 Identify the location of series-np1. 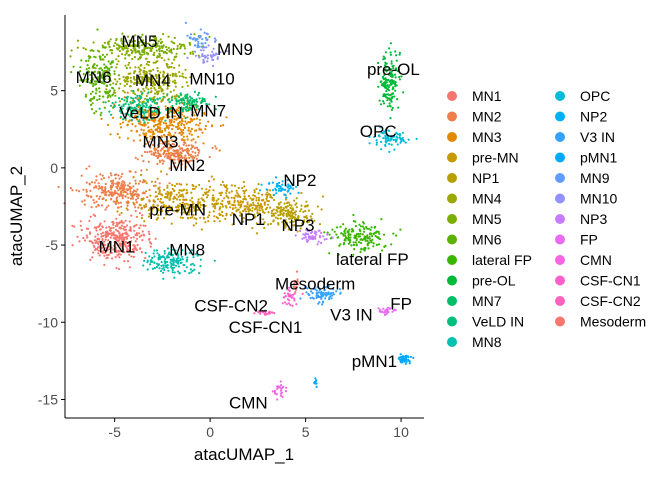
(286, 213).